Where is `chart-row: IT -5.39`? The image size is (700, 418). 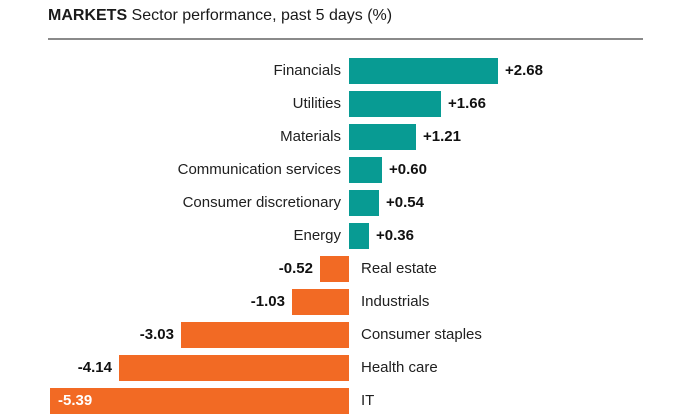 chart-row: IT -5.39 is located at coordinates (350, 401).